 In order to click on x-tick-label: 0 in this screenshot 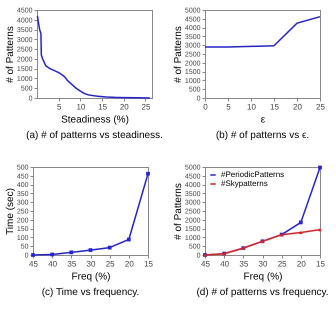, I will do `click(205, 107)`.